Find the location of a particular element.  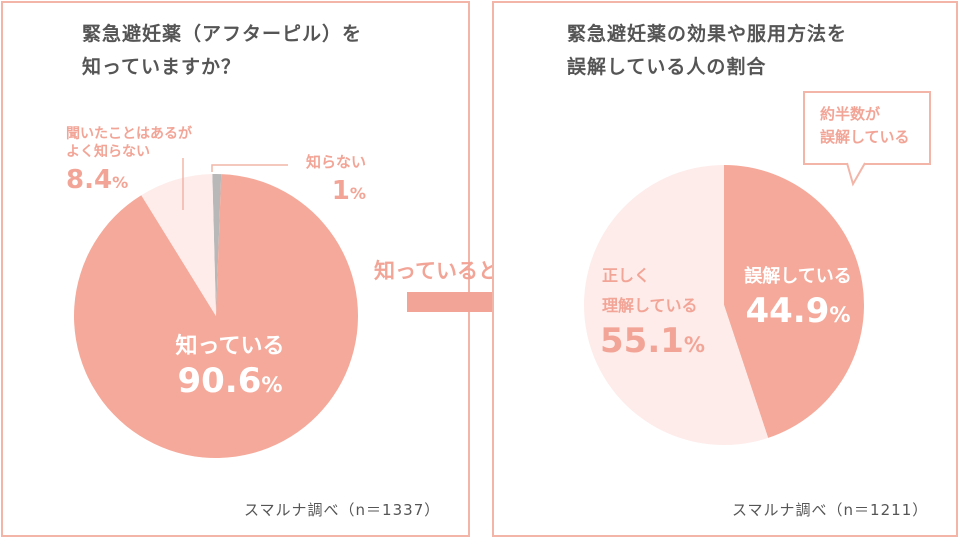

slice-label-know: 知っている is located at coordinates (230, 346).